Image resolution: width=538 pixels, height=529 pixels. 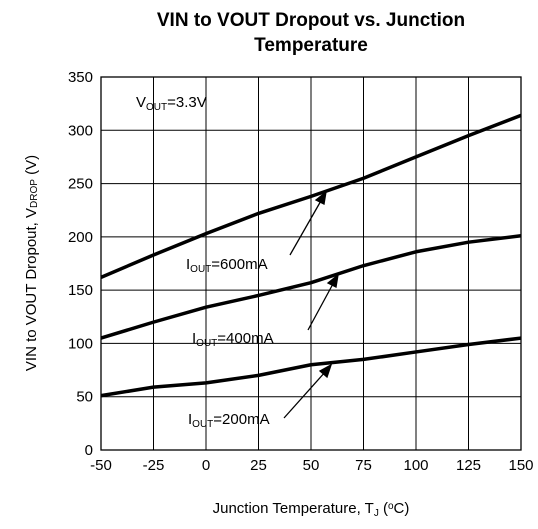 What do you see at coordinates (80, 77) in the screenshot?
I see `y-tick-label: 350` at bounding box center [80, 77].